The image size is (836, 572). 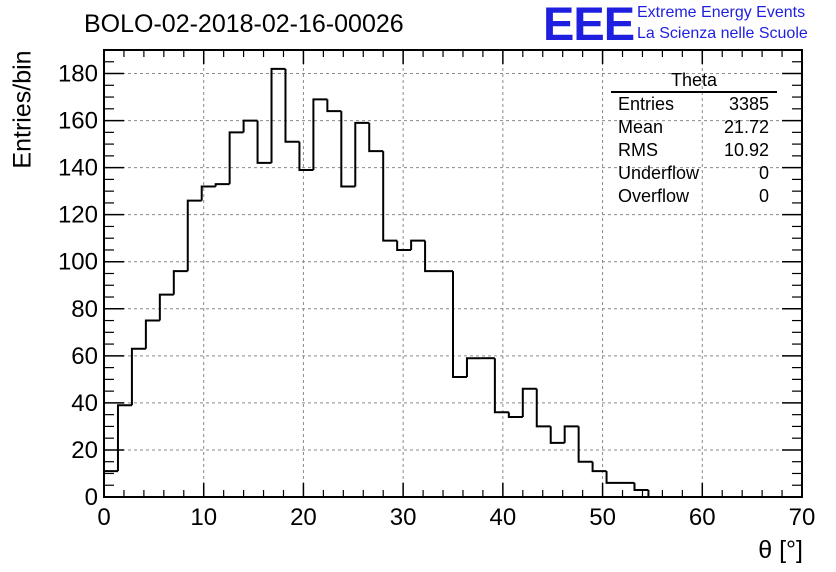 I want to click on y-tick-label: 60, so click(x=84, y=356).